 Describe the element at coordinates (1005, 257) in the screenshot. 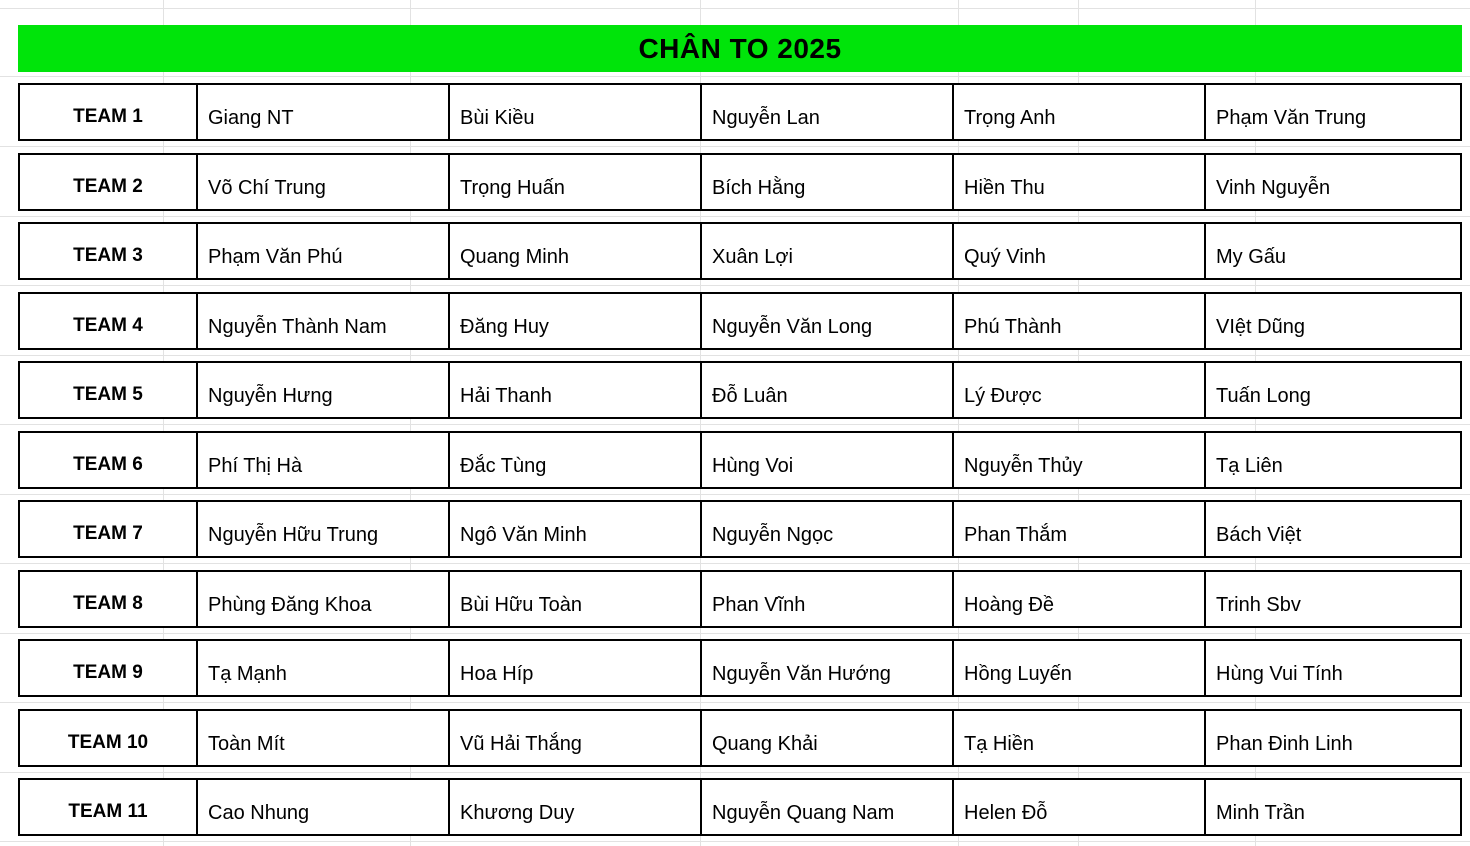

I see `member-name: Quý Vinh` at that location.